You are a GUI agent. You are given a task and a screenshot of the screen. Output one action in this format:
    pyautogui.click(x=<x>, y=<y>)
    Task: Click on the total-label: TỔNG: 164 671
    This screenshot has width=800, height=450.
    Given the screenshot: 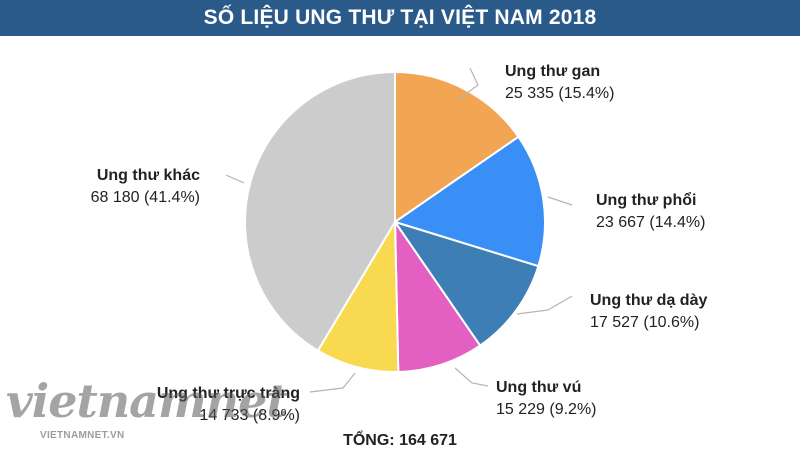 What is the action you would take?
    pyautogui.click(x=400, y=440)
    